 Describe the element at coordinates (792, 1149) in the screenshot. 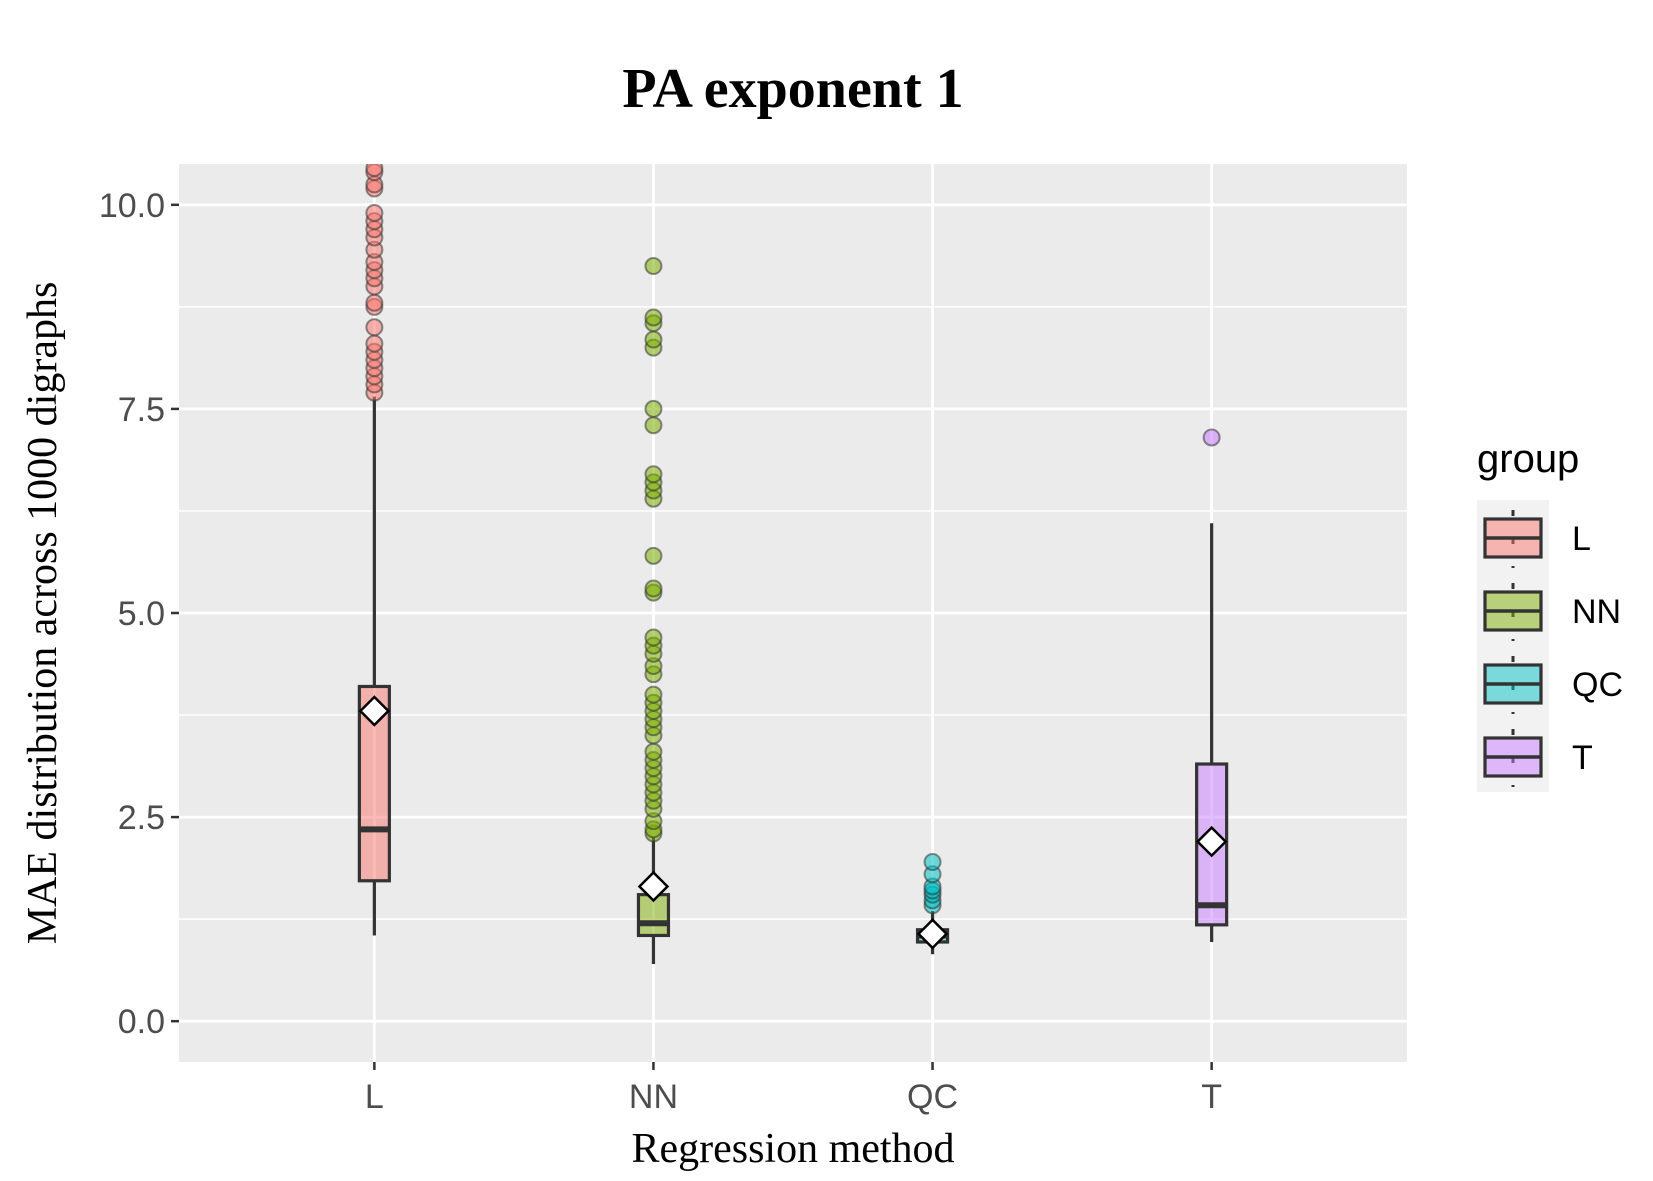

I see `x-axis-title: Regression method` at that location.